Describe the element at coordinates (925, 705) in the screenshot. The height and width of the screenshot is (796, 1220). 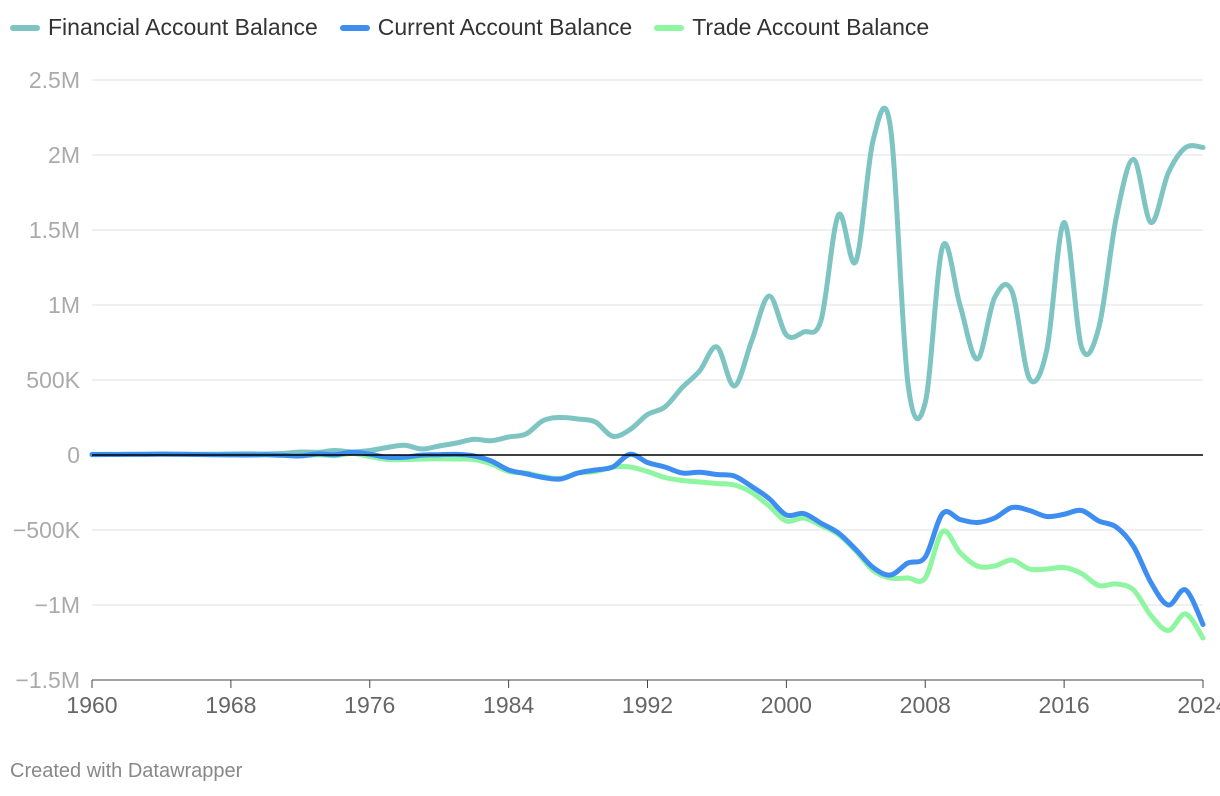
I see `x-tick-label: 2008` at that location.